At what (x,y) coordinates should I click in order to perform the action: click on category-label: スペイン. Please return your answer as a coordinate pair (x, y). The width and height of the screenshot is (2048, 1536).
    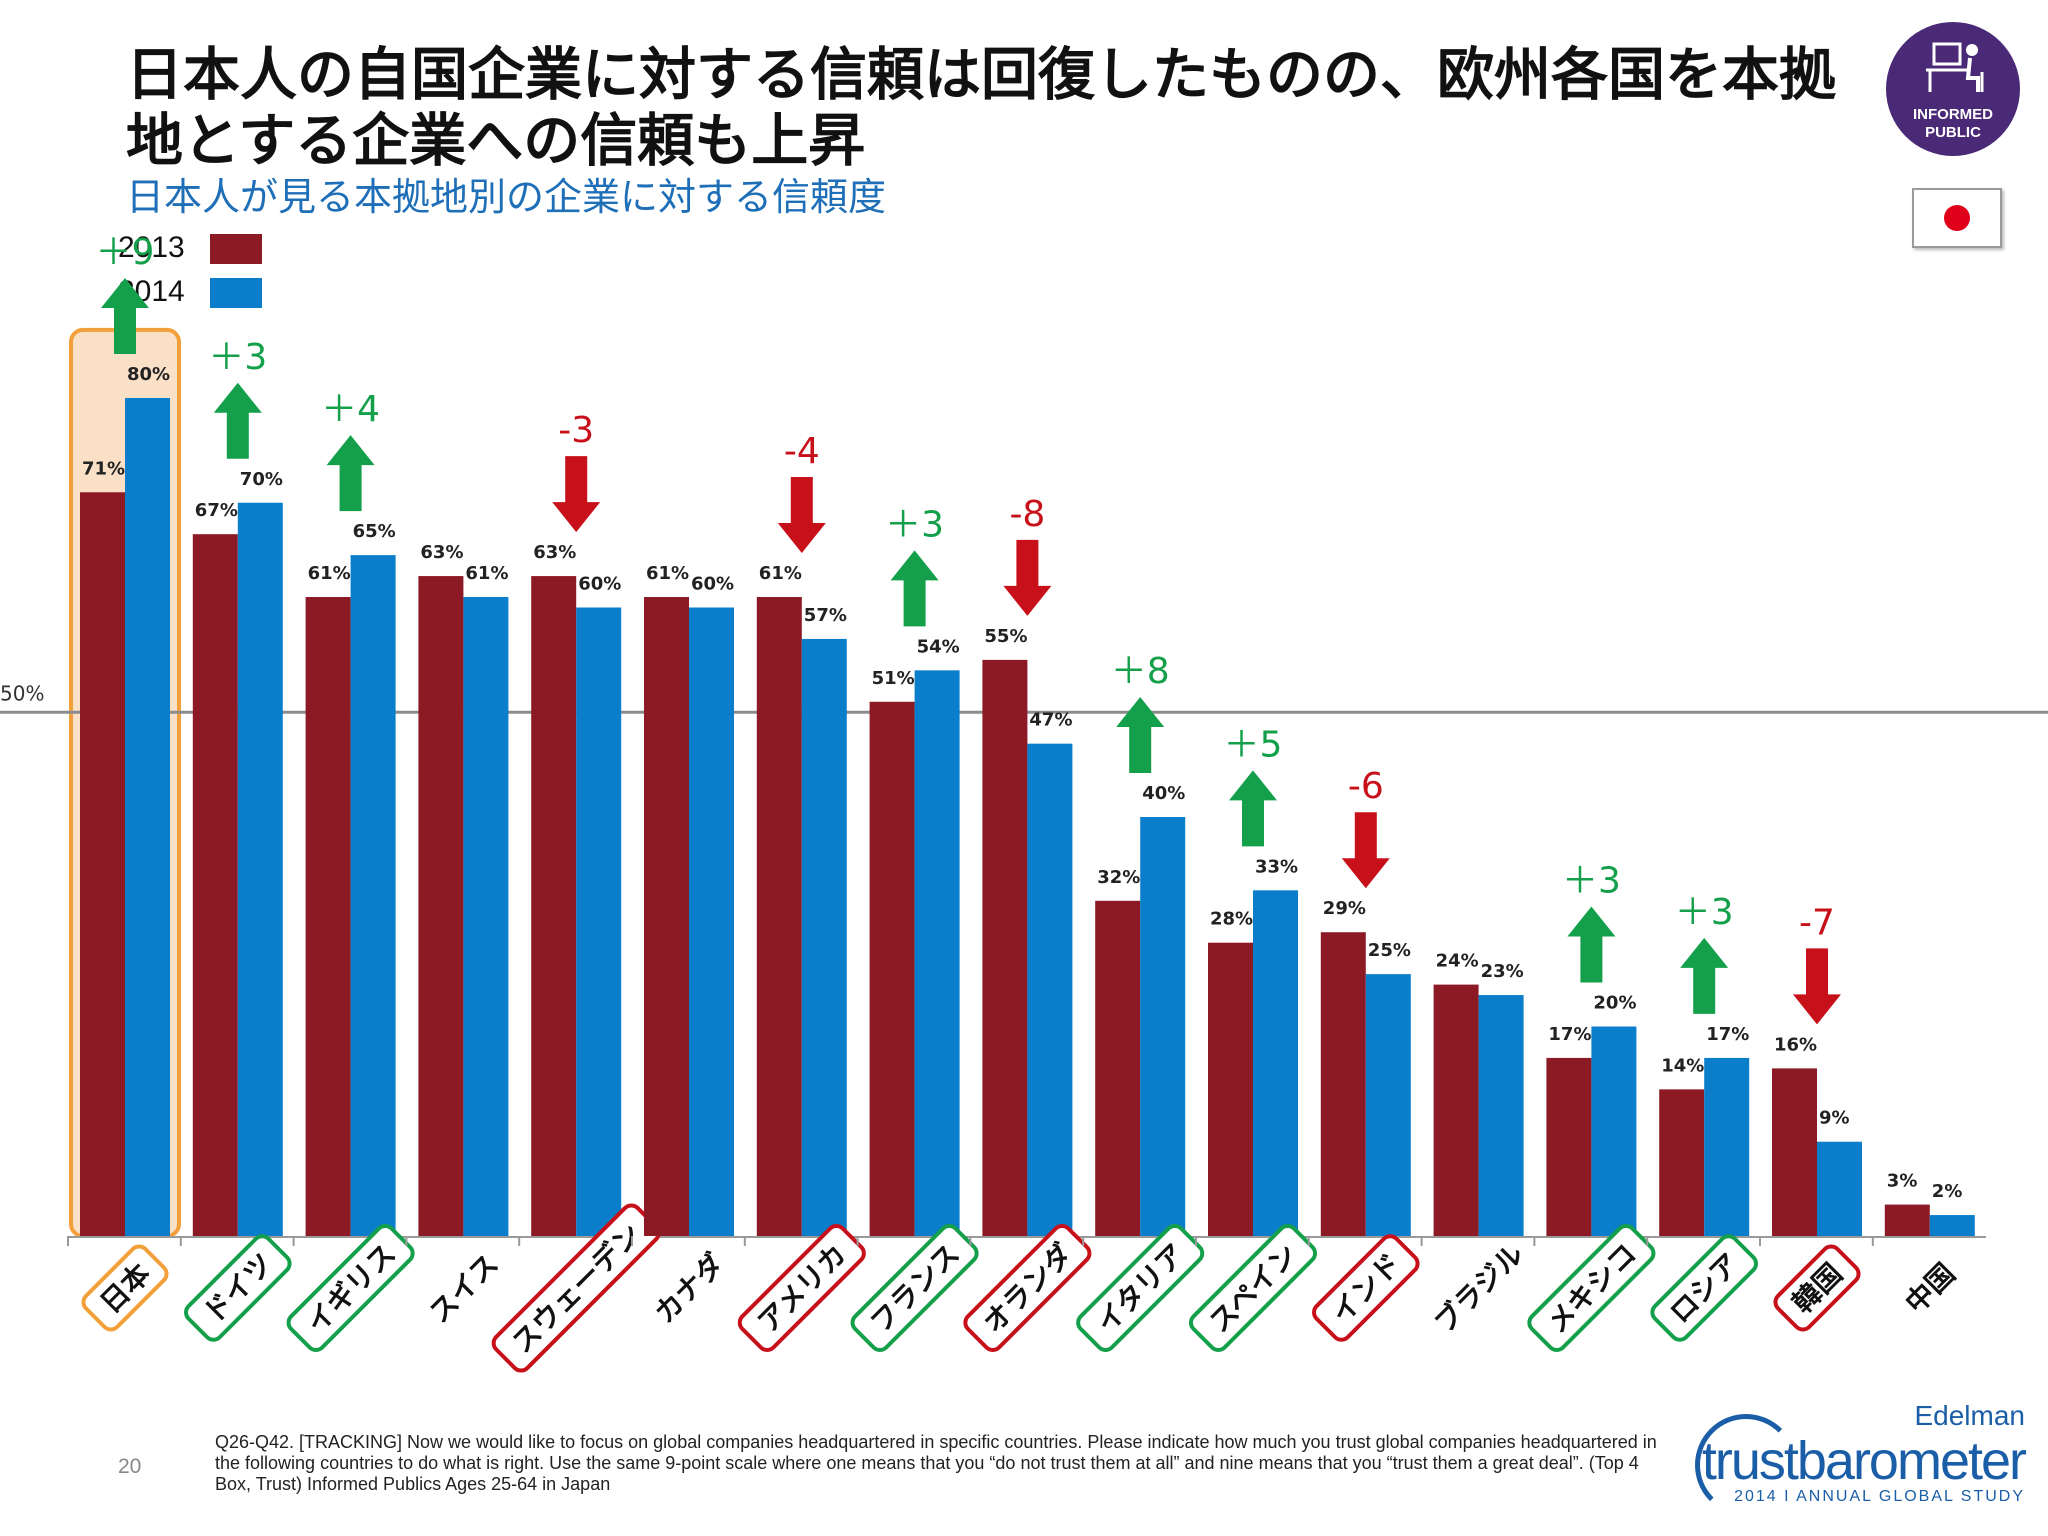
    Looking at the image, I should click on (1253, 1288).